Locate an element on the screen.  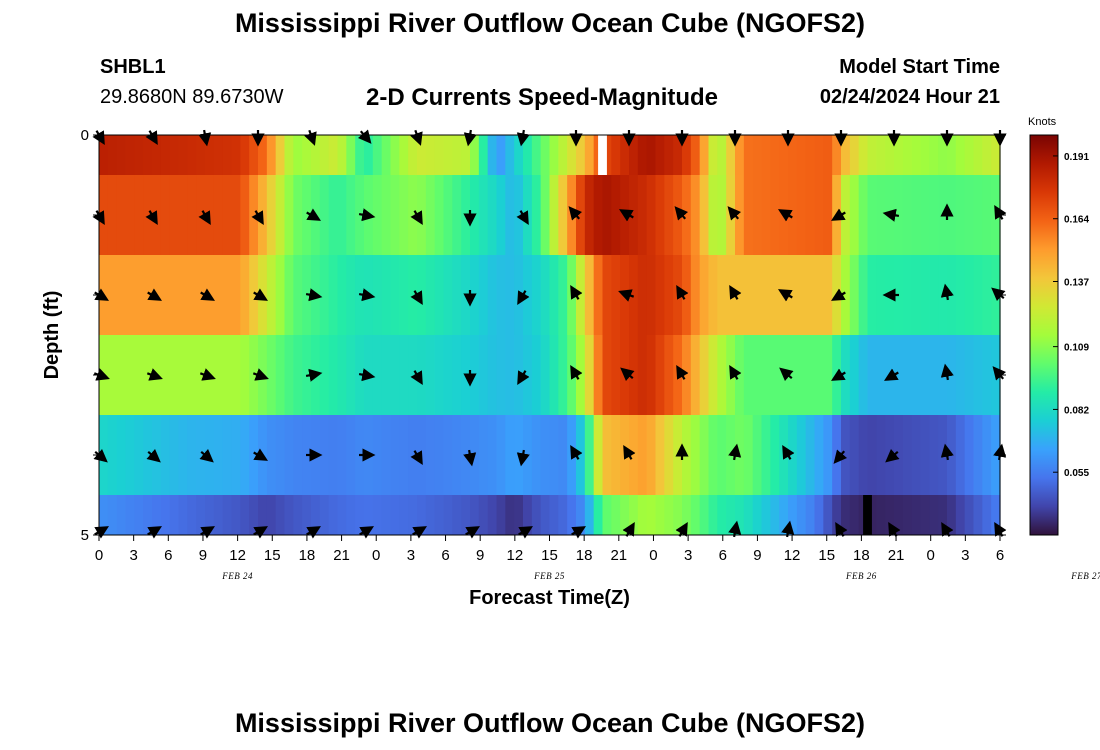
x-tick-label: 21 is located at coordinates (896, 555).